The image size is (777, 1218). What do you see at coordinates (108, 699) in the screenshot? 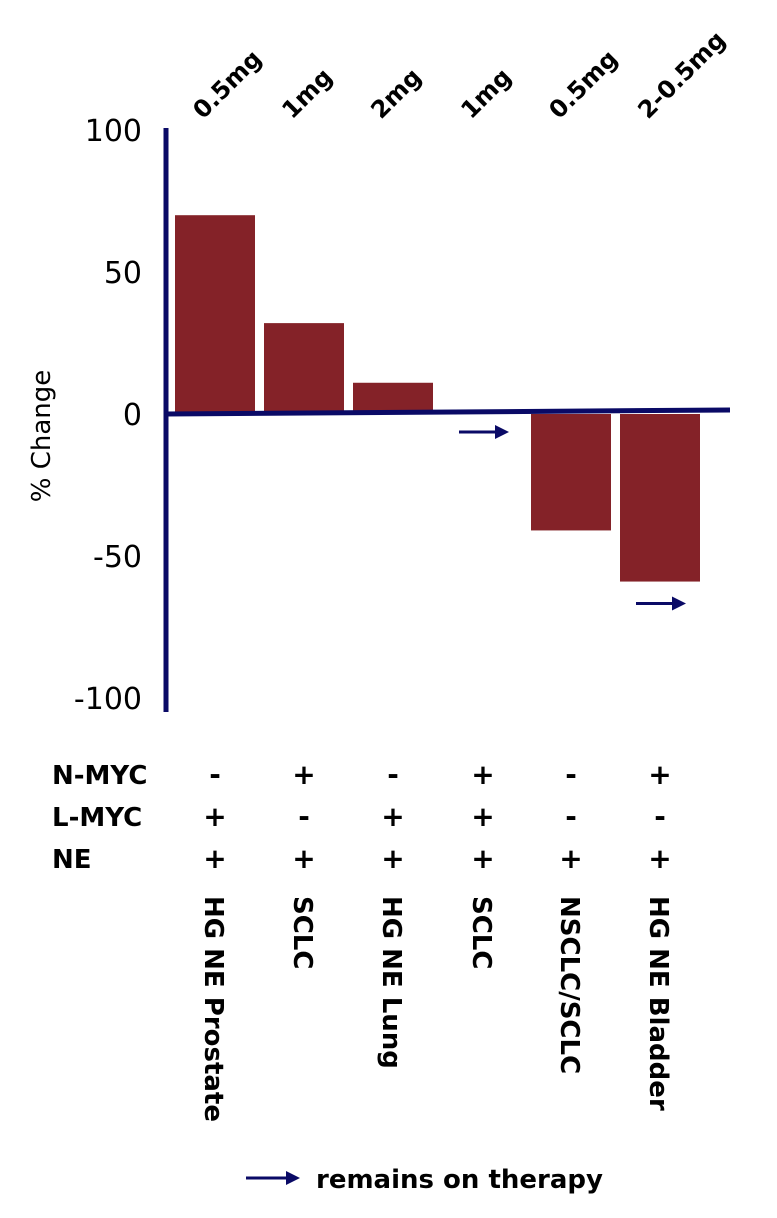
I see `y-tick-label: -100` at bounding box center [108, 699].